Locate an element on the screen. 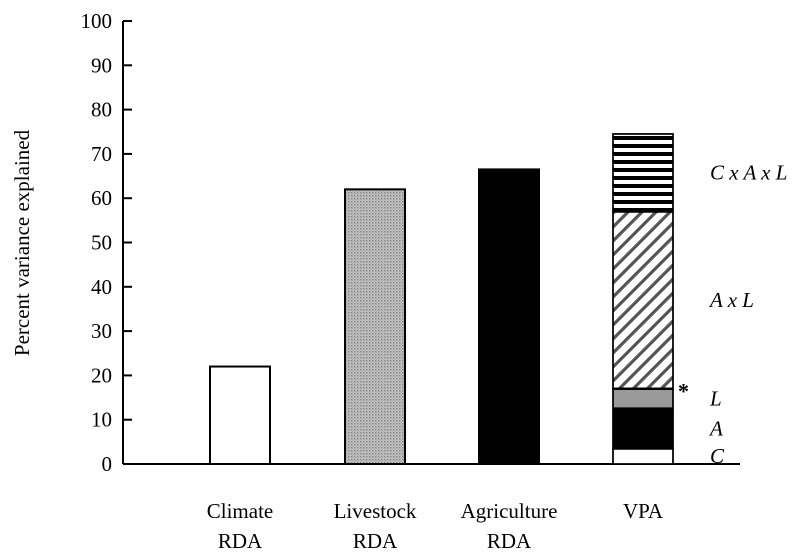  segment-label: C x A x L is located at coordinates (748, 173).